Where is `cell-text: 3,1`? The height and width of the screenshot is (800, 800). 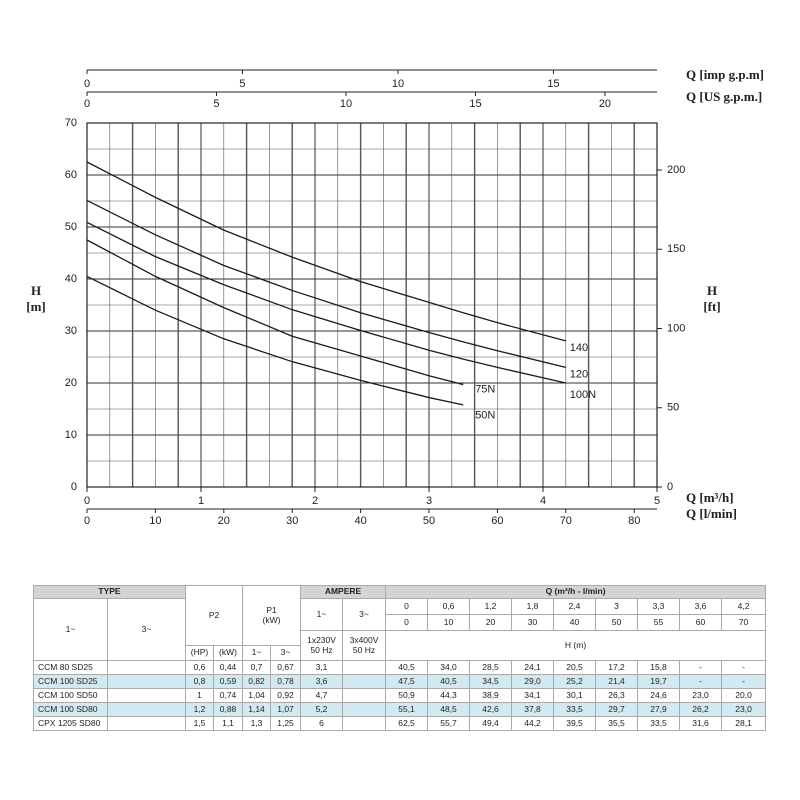
cell-text: 3,1 is located at coordinates (321, 666).